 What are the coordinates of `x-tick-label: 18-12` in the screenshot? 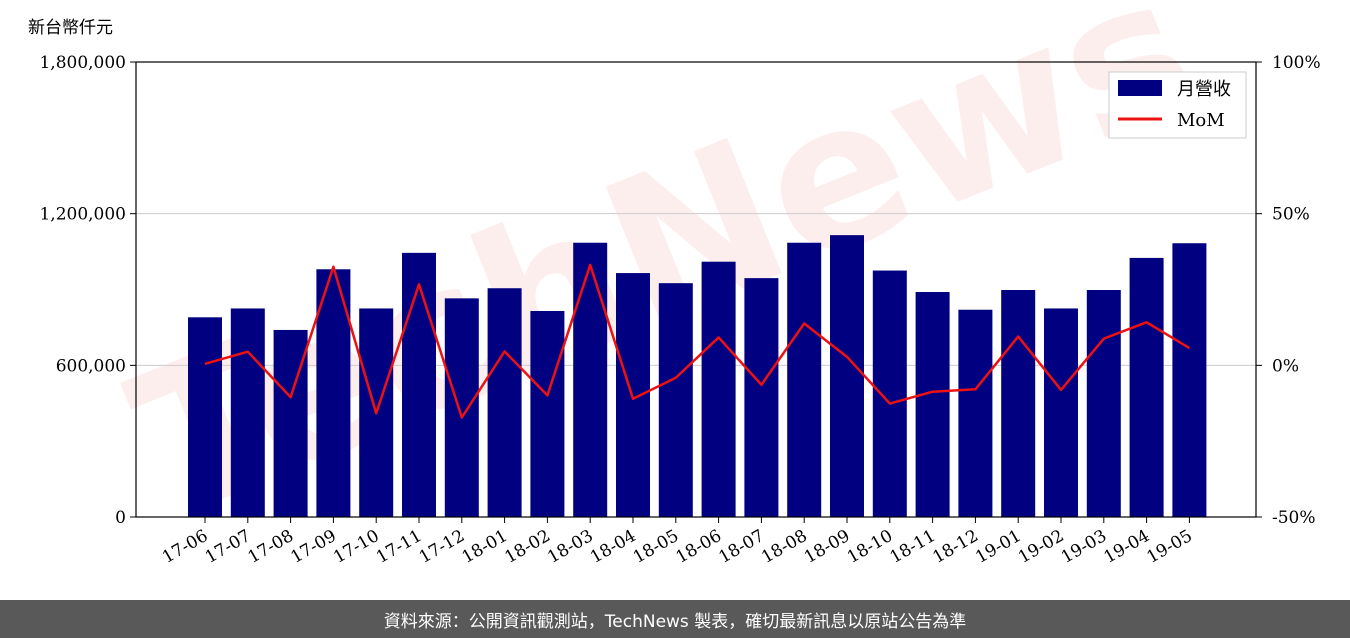 It's located at (955, 547).